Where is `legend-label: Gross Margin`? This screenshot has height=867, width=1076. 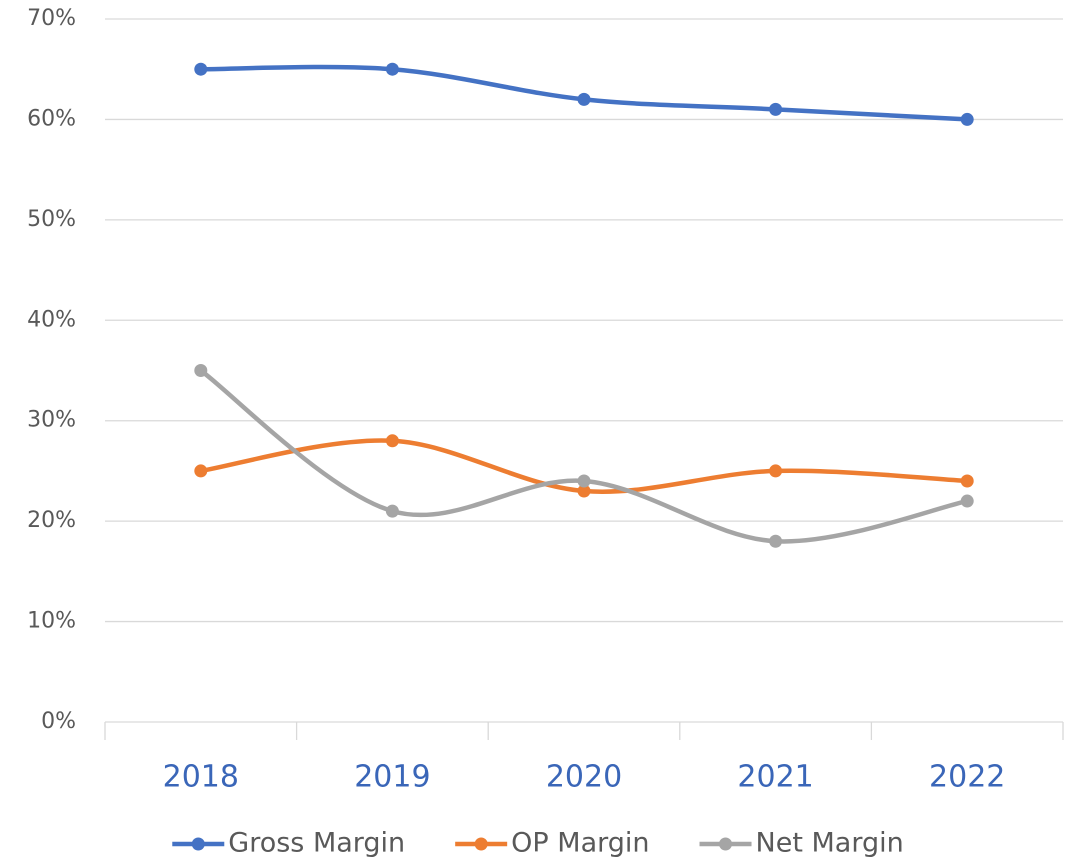 legend-label: Gross Margin is located at coordinates (316, 843).